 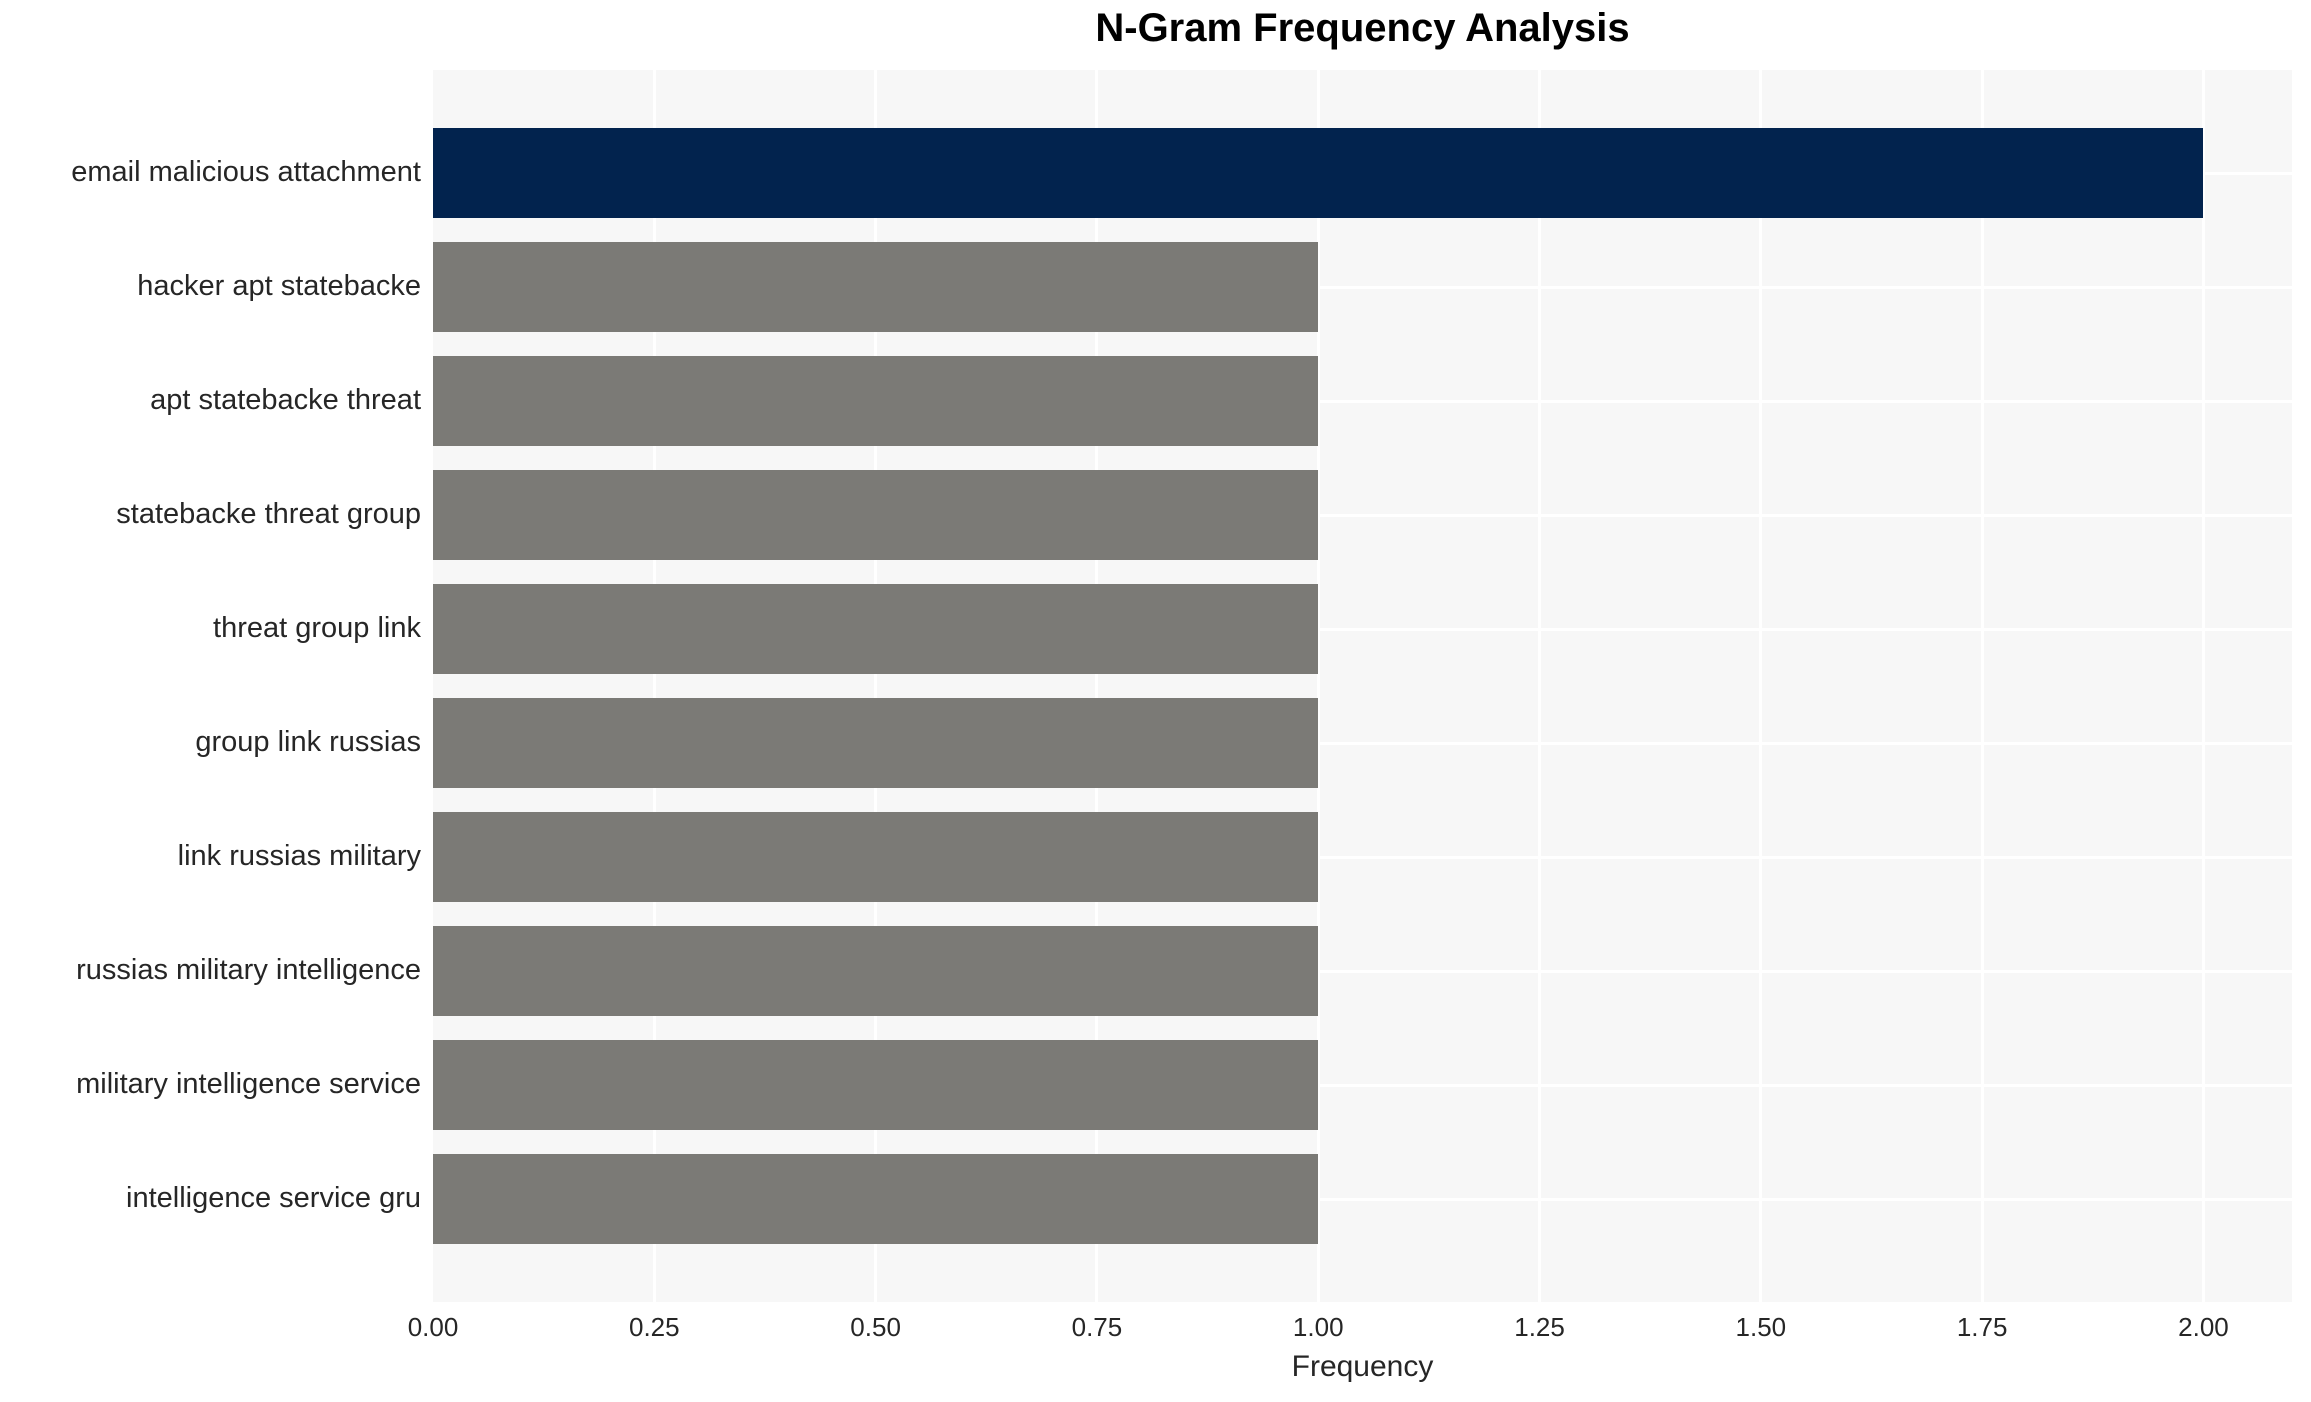 I want to click on y-tick-label: email malicious attachment, so click(x=246, y=172).